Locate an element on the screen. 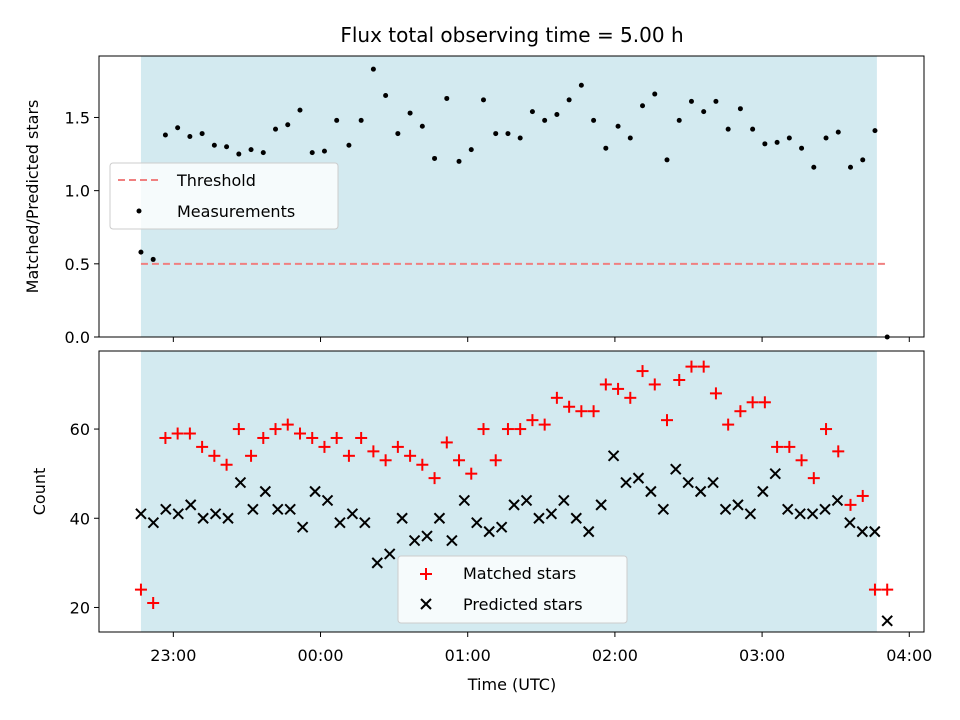  bottom-y-ticks: 20 40 60 is located at coordinates (84, 518).